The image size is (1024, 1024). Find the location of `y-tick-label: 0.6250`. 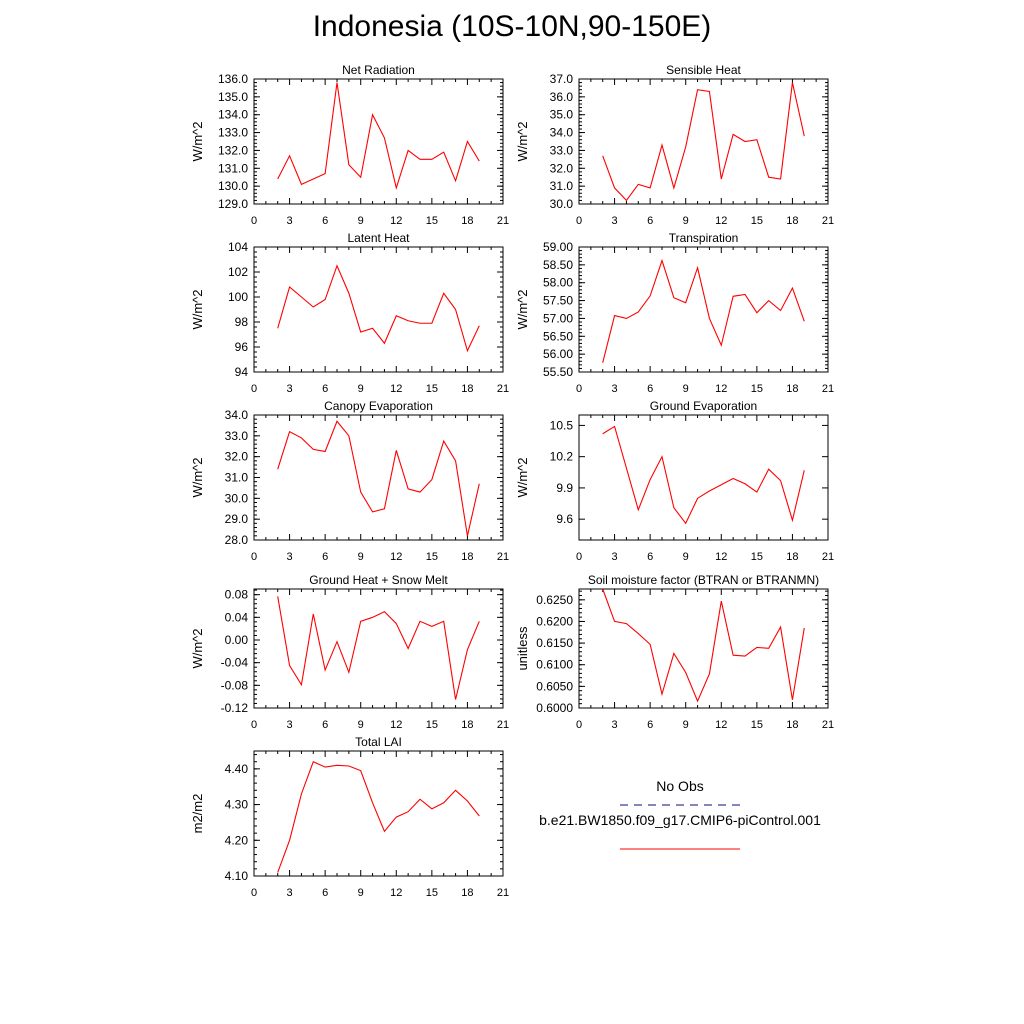

y-tick-label: 0.6250 is located at coordinates (554, 600).